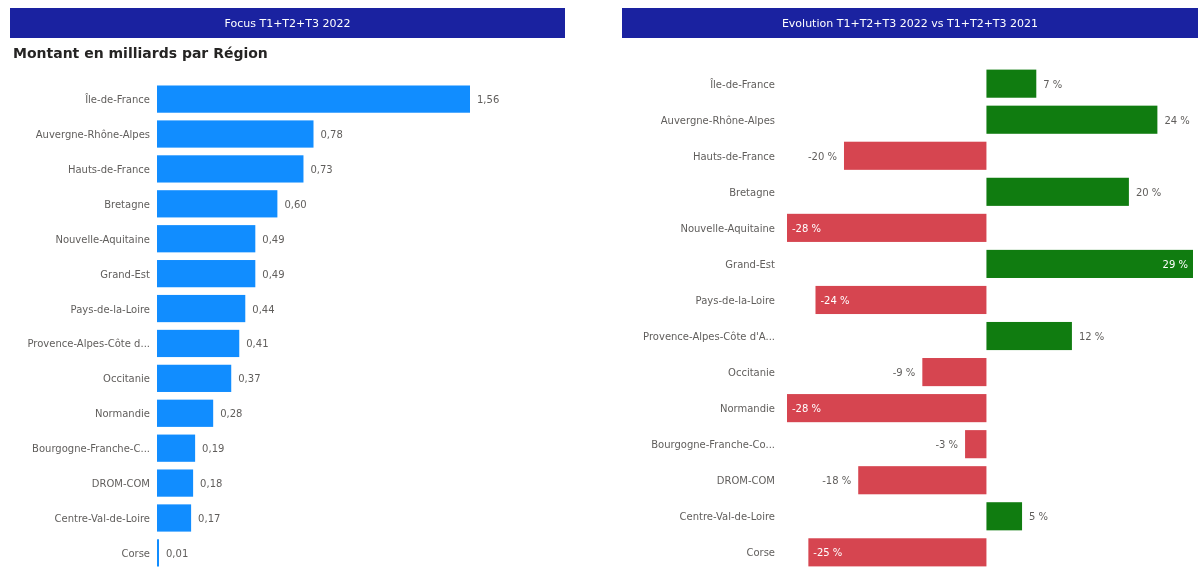 The height and width of the screenshot is (575, 1200). Describe the element at coordinates (211, 484) in the screenshot. I see `data-label: 0,18` at that location.